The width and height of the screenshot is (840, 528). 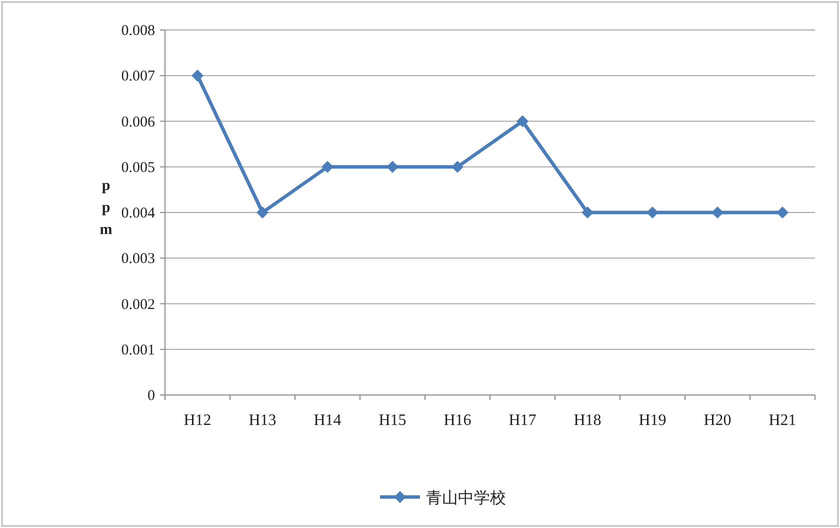 I want to click on x-tick-label: H15, so click(x=392, y=420).